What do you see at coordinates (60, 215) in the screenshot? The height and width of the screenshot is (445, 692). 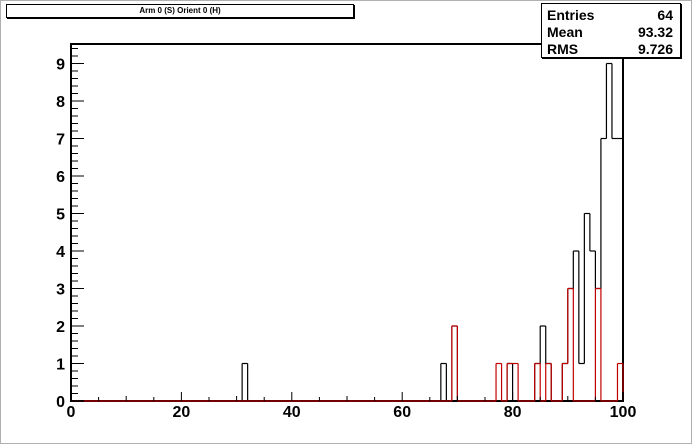 I see `y-tick-label: 5` at bounding box center [60, 215].